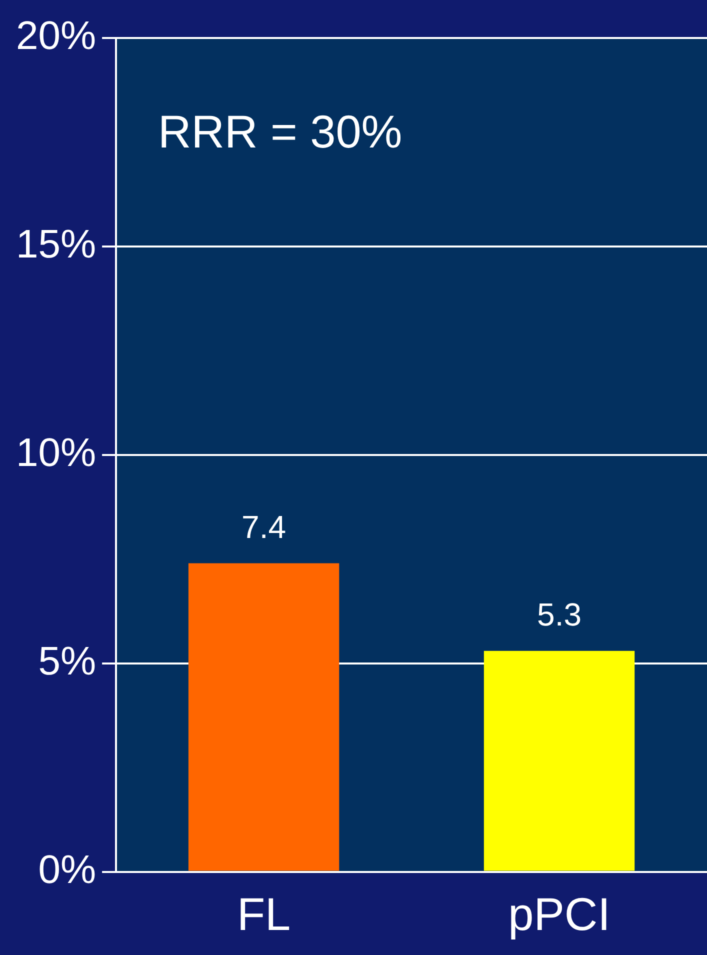  What do you see at coordinates (56, 244) in the screenshot?
I see `y-tick-label: 15%` at bounding box center [56, 244].